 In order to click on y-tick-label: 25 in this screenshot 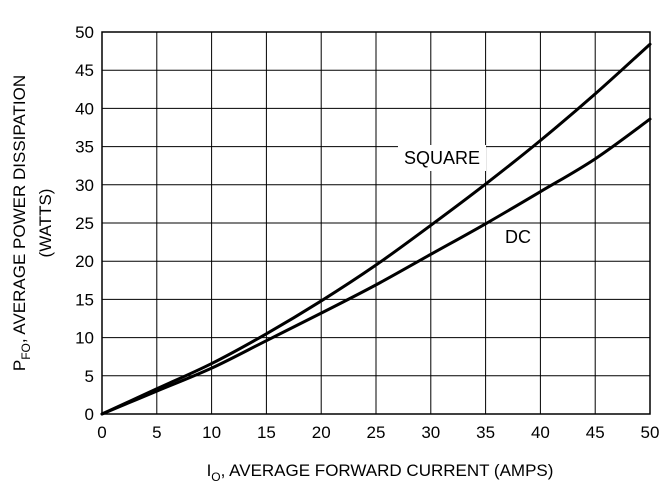, I will do `click(84, 223)`.